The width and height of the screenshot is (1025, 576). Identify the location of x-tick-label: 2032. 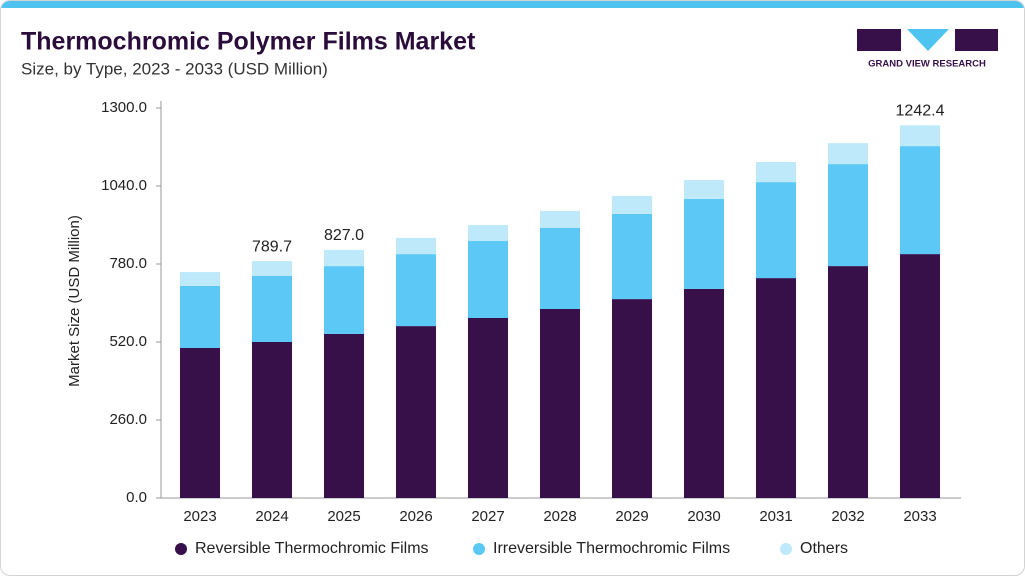
(847, 516).